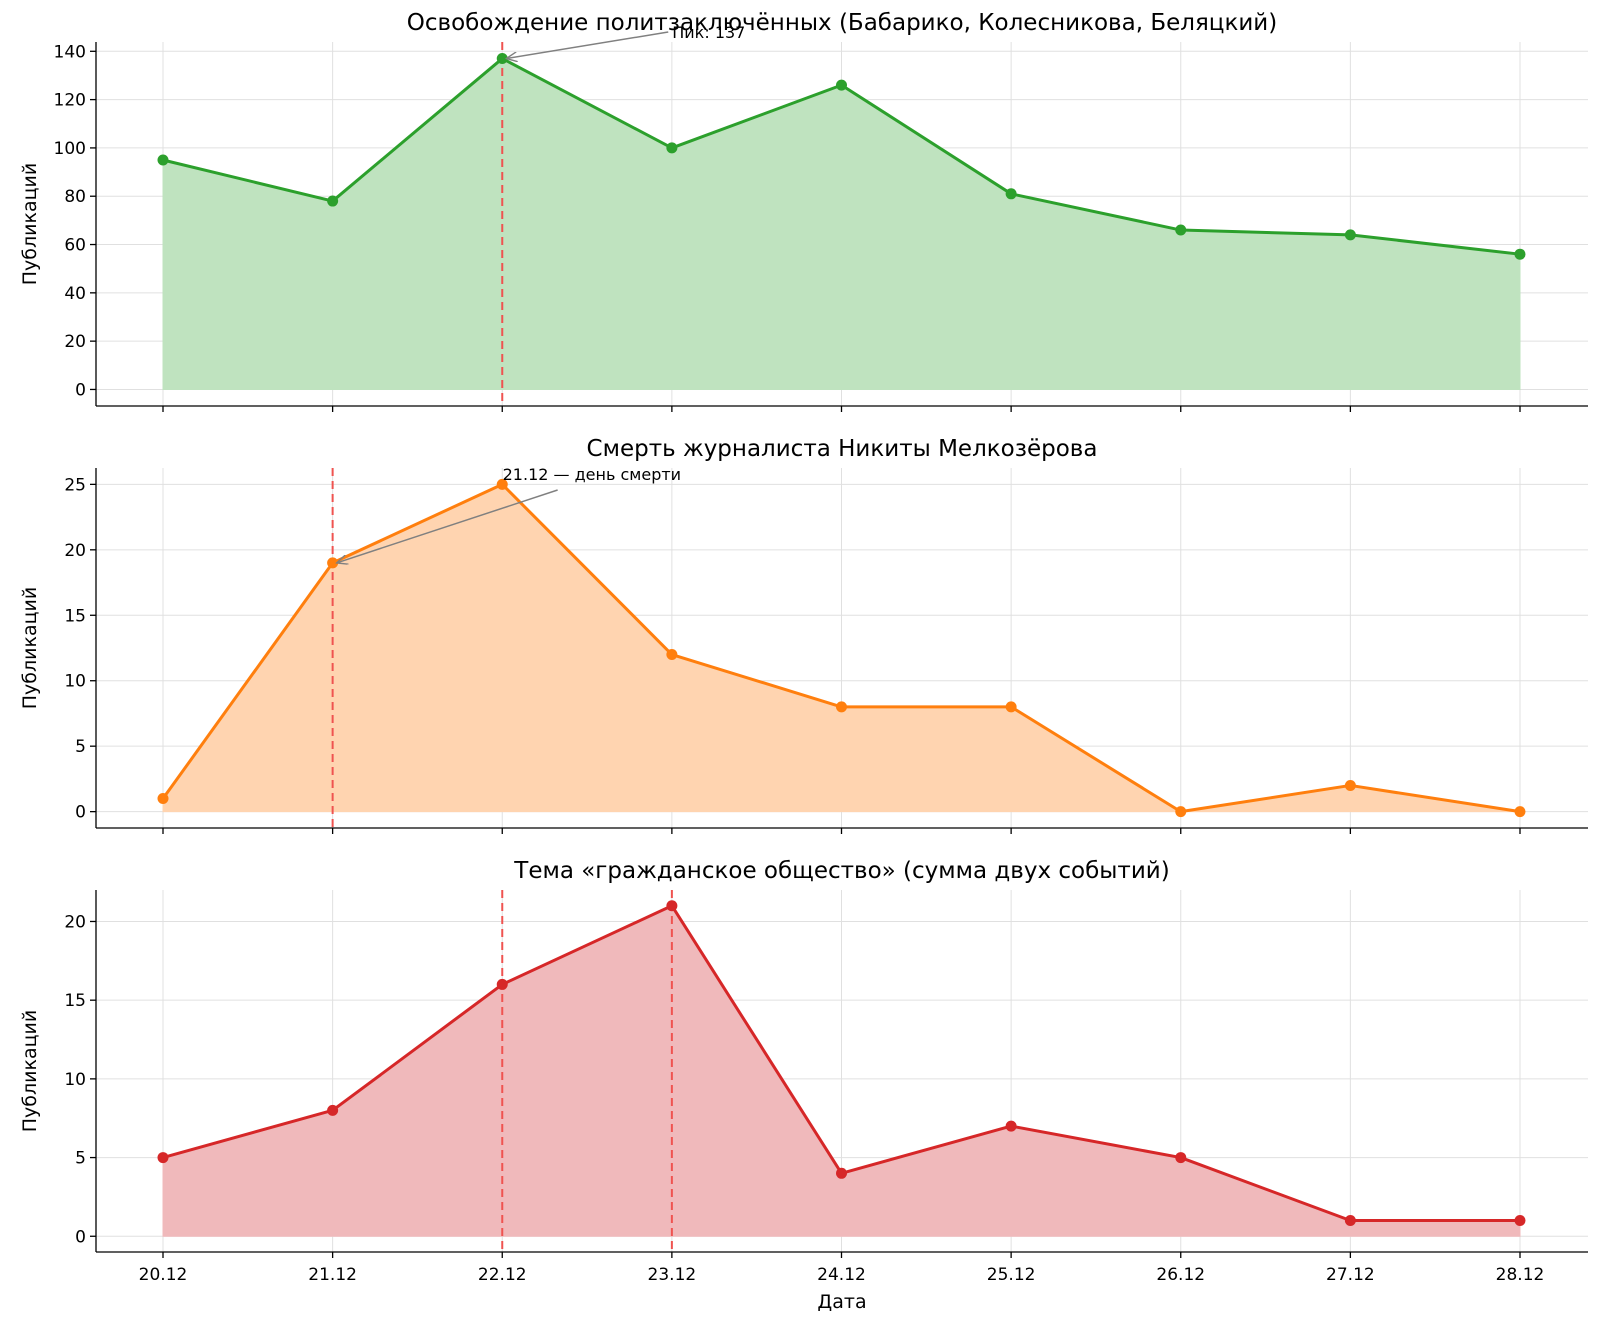  What do you see at coordinates (1350, 1275) in the screenshot?
I see `x-tick-label-27.12: 27.12` at bounding box center [1350, 1275].